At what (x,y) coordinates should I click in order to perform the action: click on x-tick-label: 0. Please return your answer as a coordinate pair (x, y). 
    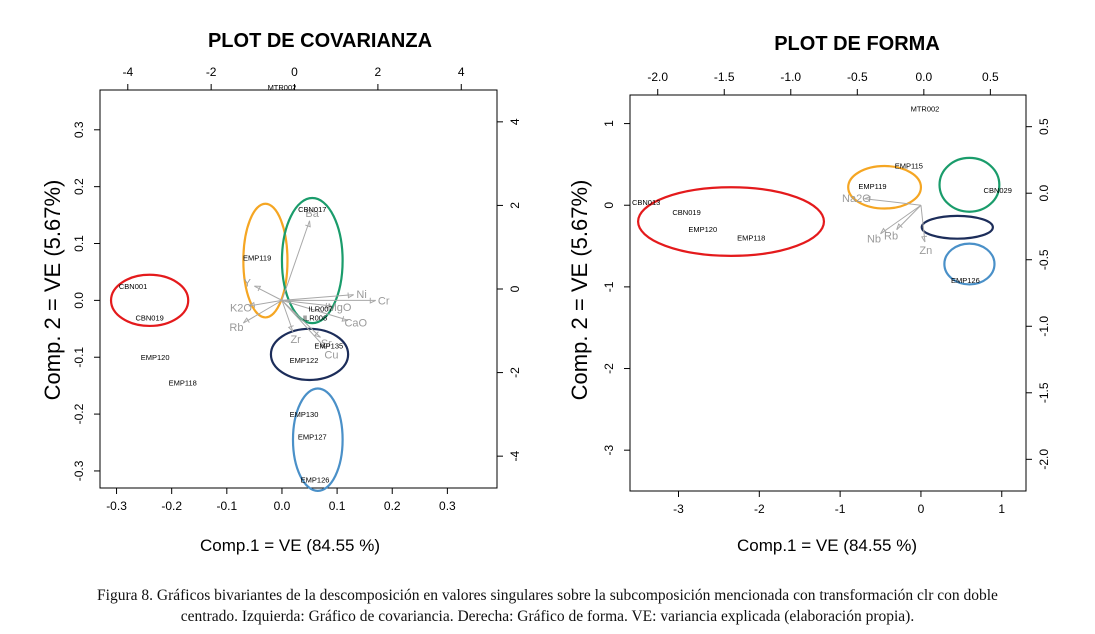
    Looking at the image, I should click on (921, 509).